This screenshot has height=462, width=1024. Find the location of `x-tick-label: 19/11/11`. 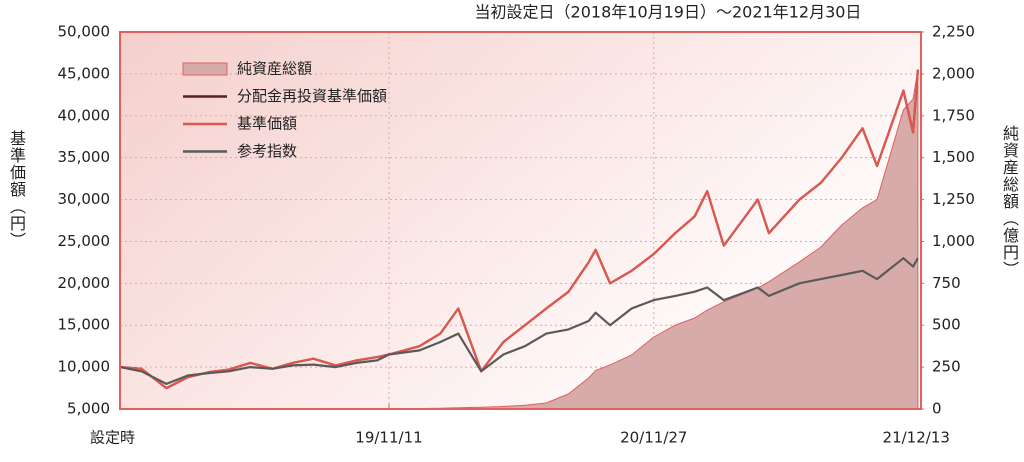

x-tick-label: 19/11/11 is located at coordinates (388, 438).